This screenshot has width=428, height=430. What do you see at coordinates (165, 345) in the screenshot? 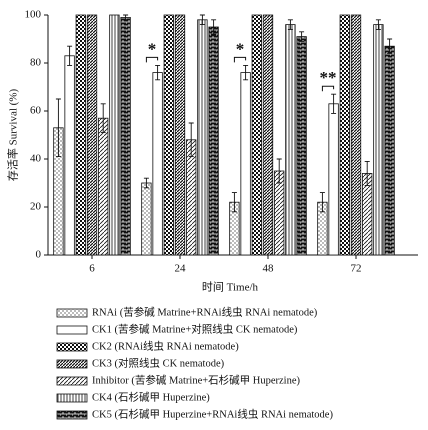
I see `legend-label: CK2 (RNAi线虫 RNAi nematode)` at bounding box center [165, 345].